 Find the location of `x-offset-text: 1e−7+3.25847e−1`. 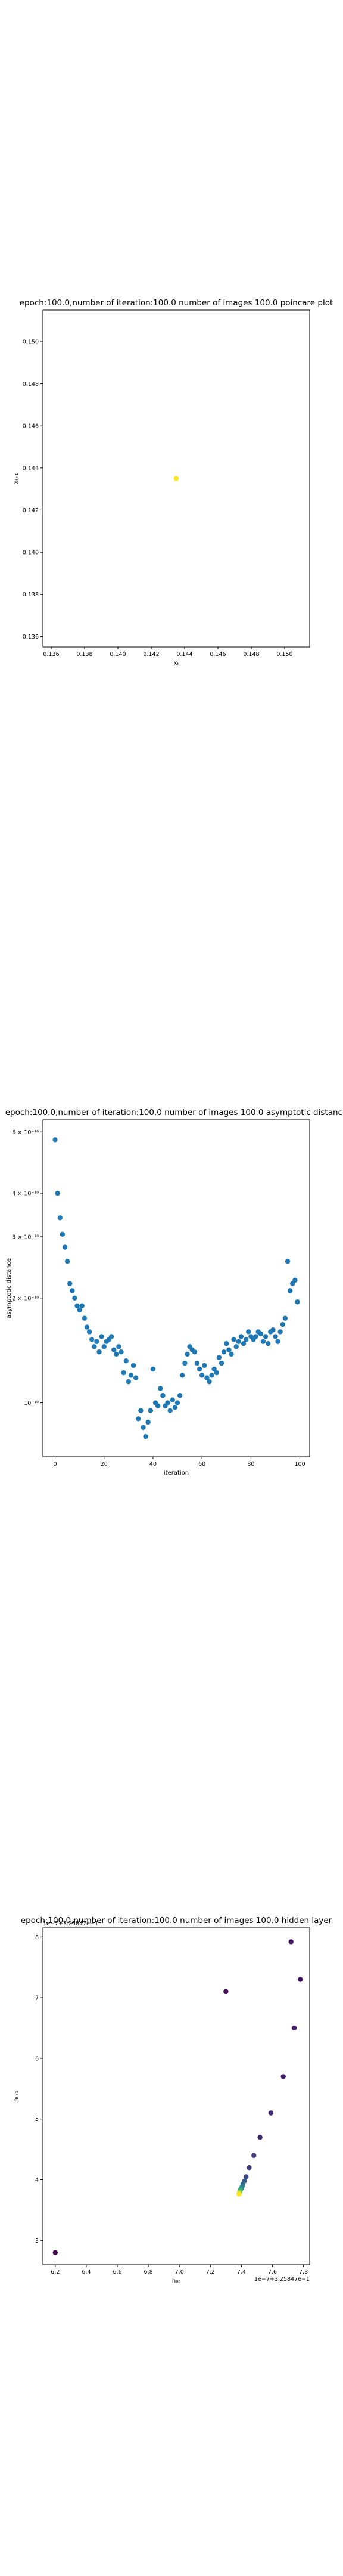

x-offset-text: 1e−7+3.25847e−1 is located at coordinates (282, 2279).